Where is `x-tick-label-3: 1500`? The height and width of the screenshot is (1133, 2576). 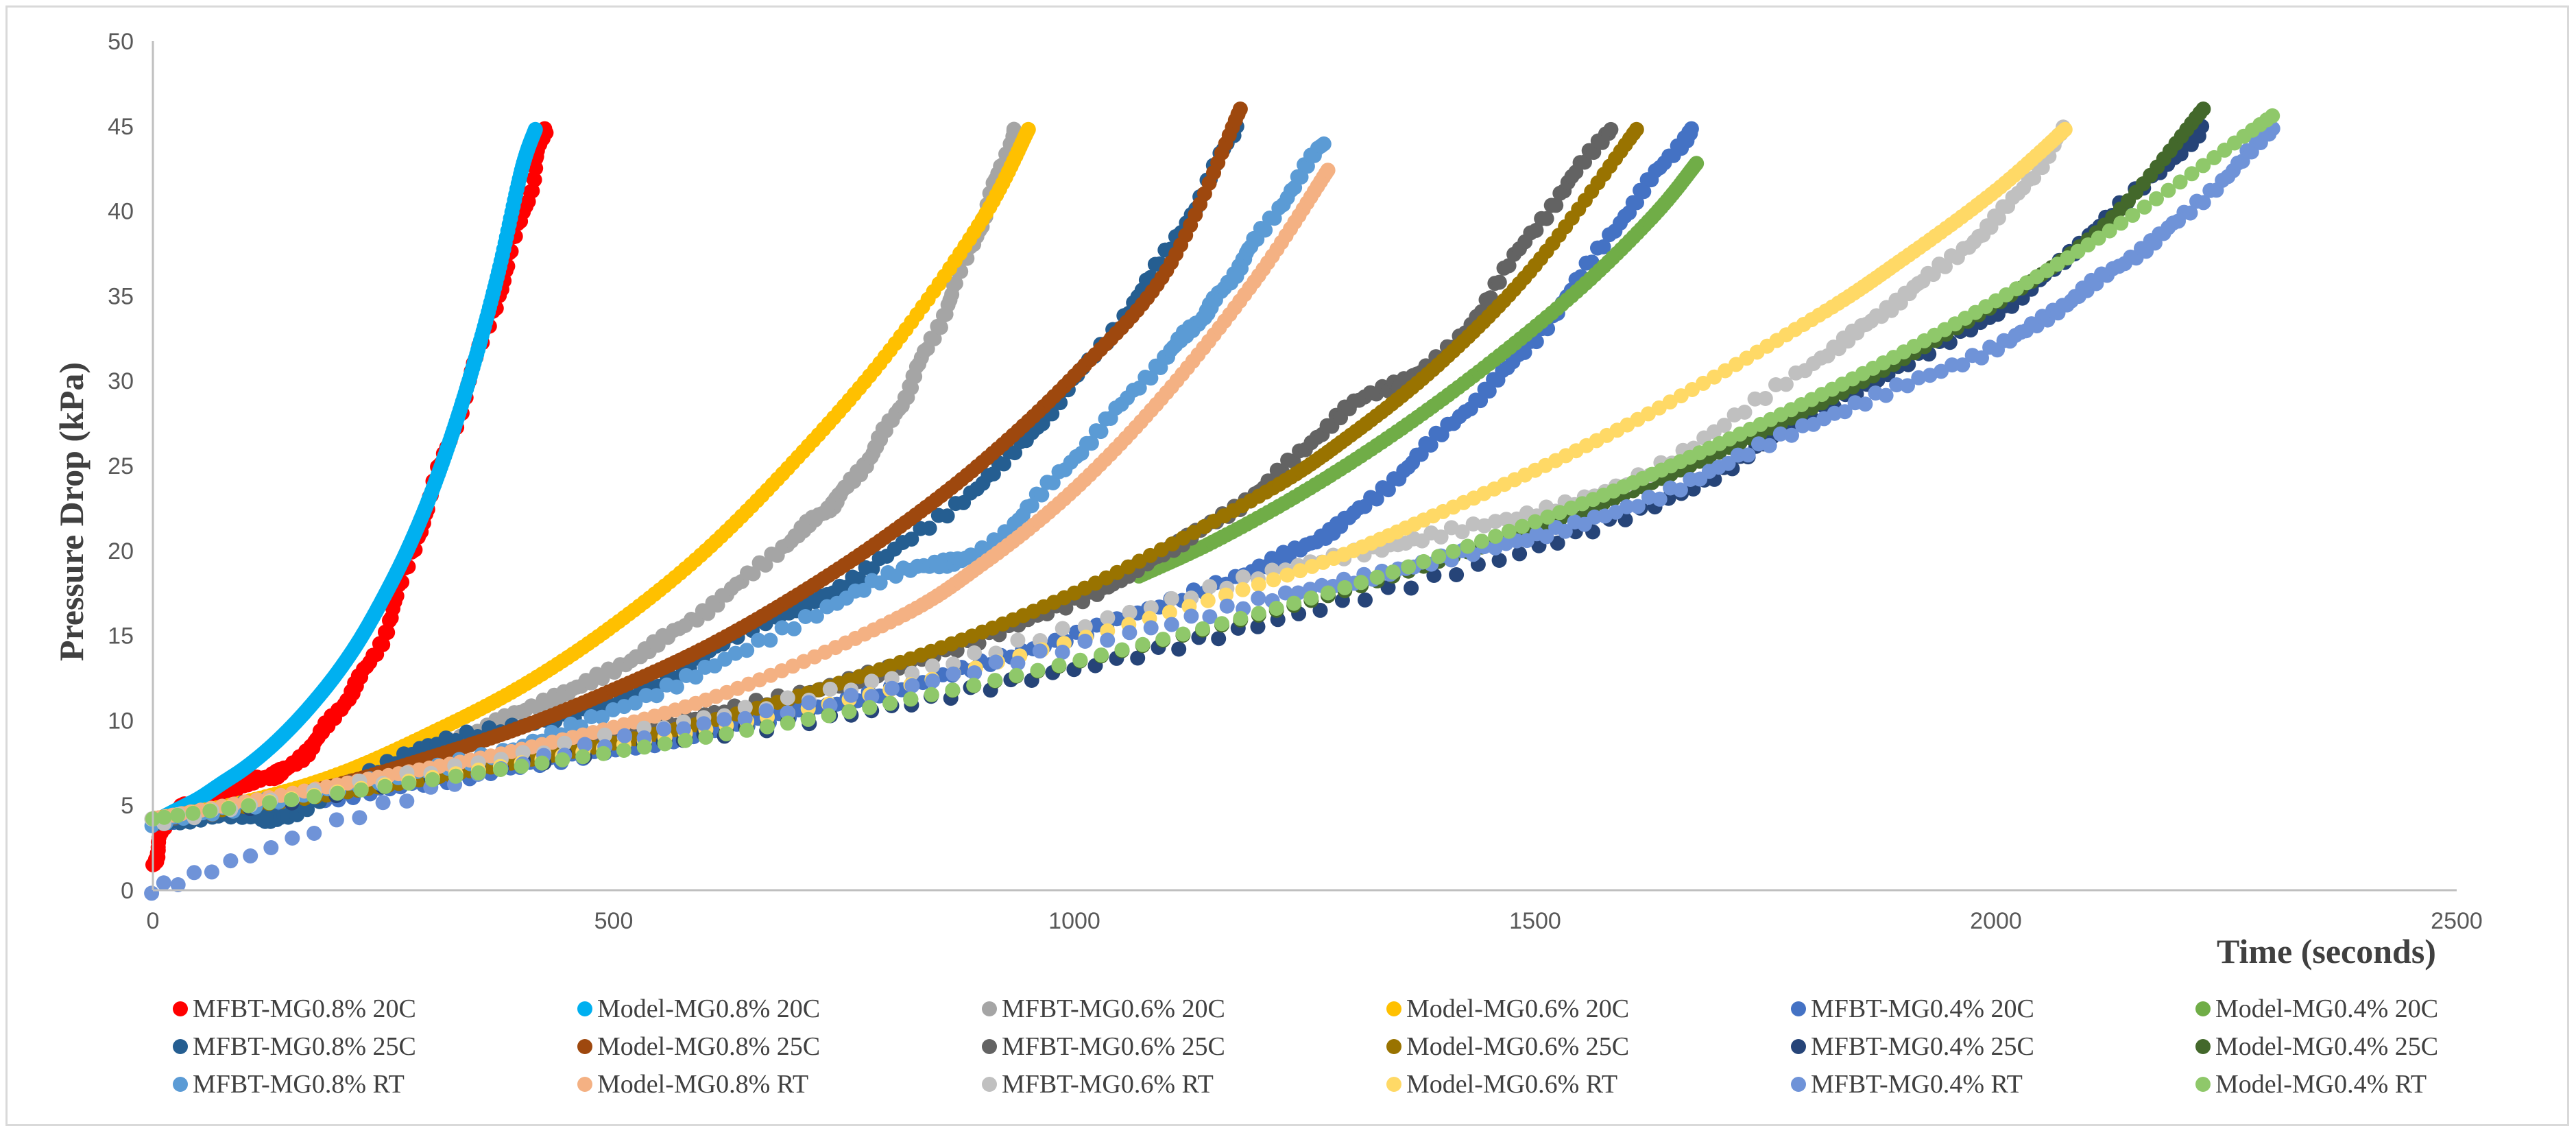
x-tick-label-3: 1500 is located at coordinates (1535, 921).